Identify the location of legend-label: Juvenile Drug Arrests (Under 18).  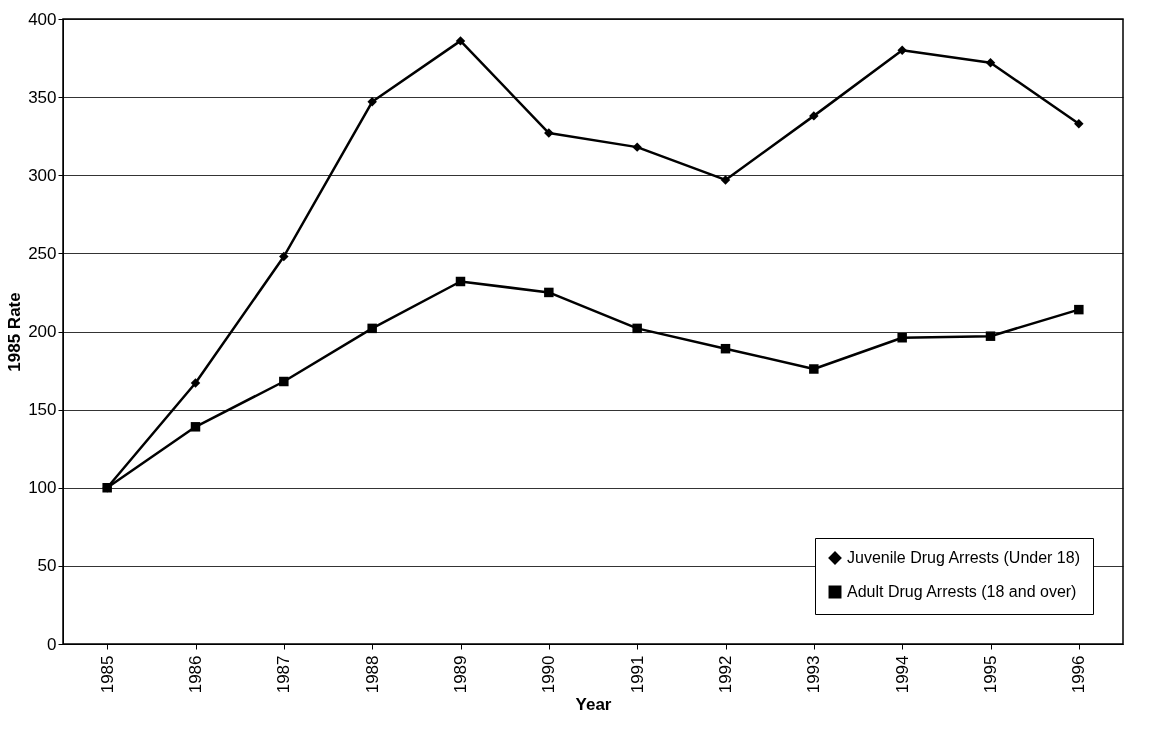
(963, 557).